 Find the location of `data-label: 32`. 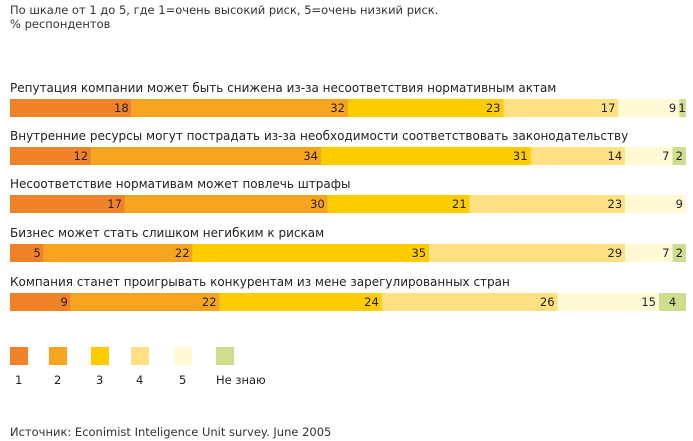

data-label: 32 is located at coordinates (337, 108).